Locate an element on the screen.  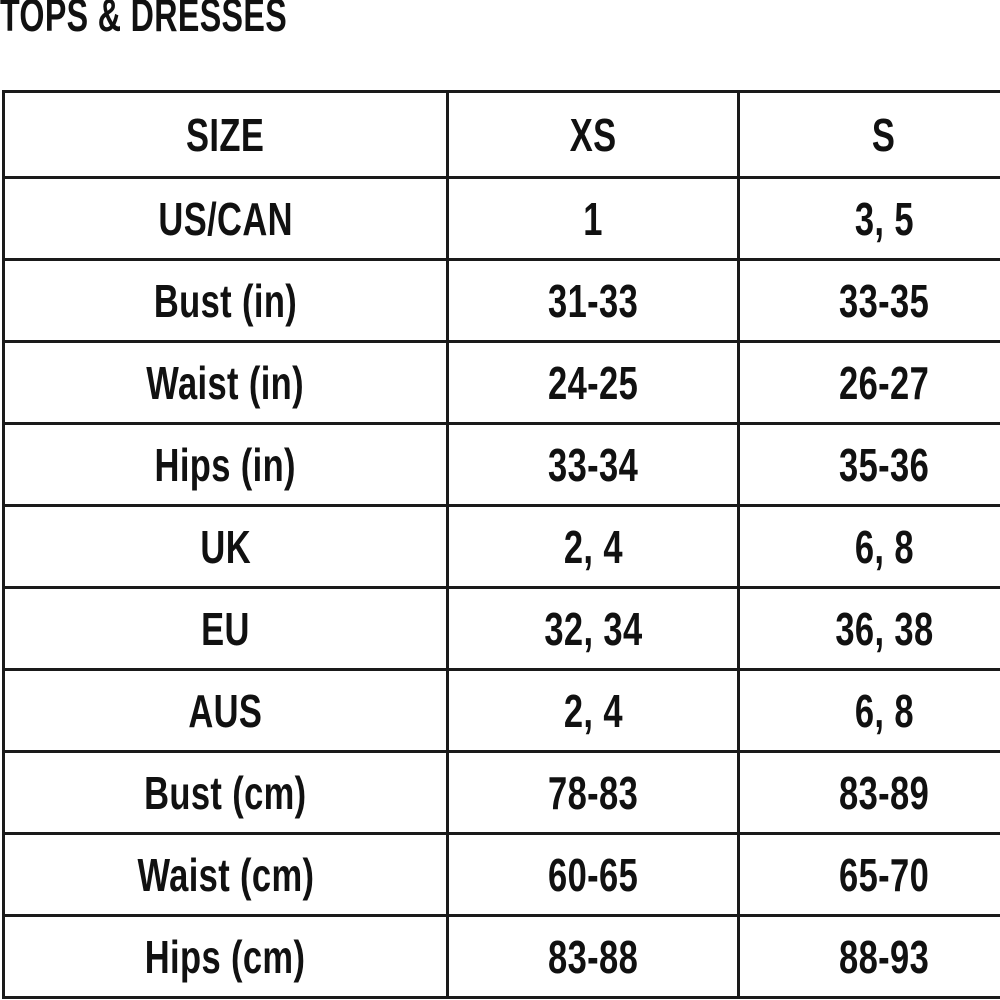
table-row-waist-in: Waist (in) 24-25 26-27 is located at coordinates (501, 382).